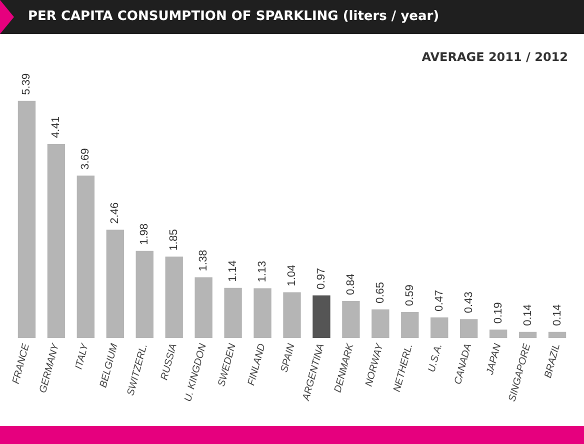  Describe the element at coordinates (552, 361) in the screenshot. I see `x-tick-label: BRAZIL` at that location.